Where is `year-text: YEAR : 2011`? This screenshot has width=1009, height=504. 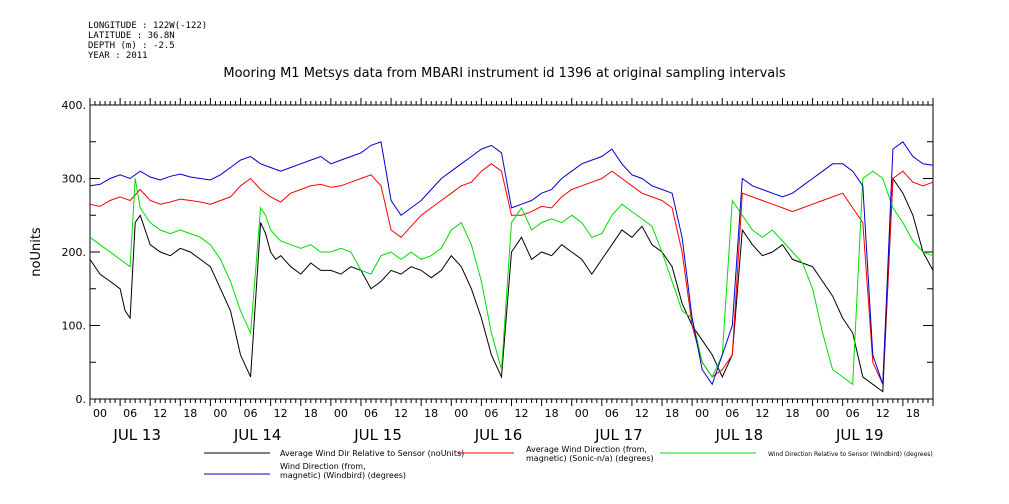 year-text: YEAR : 2011 is located at coordinates (118, 56).